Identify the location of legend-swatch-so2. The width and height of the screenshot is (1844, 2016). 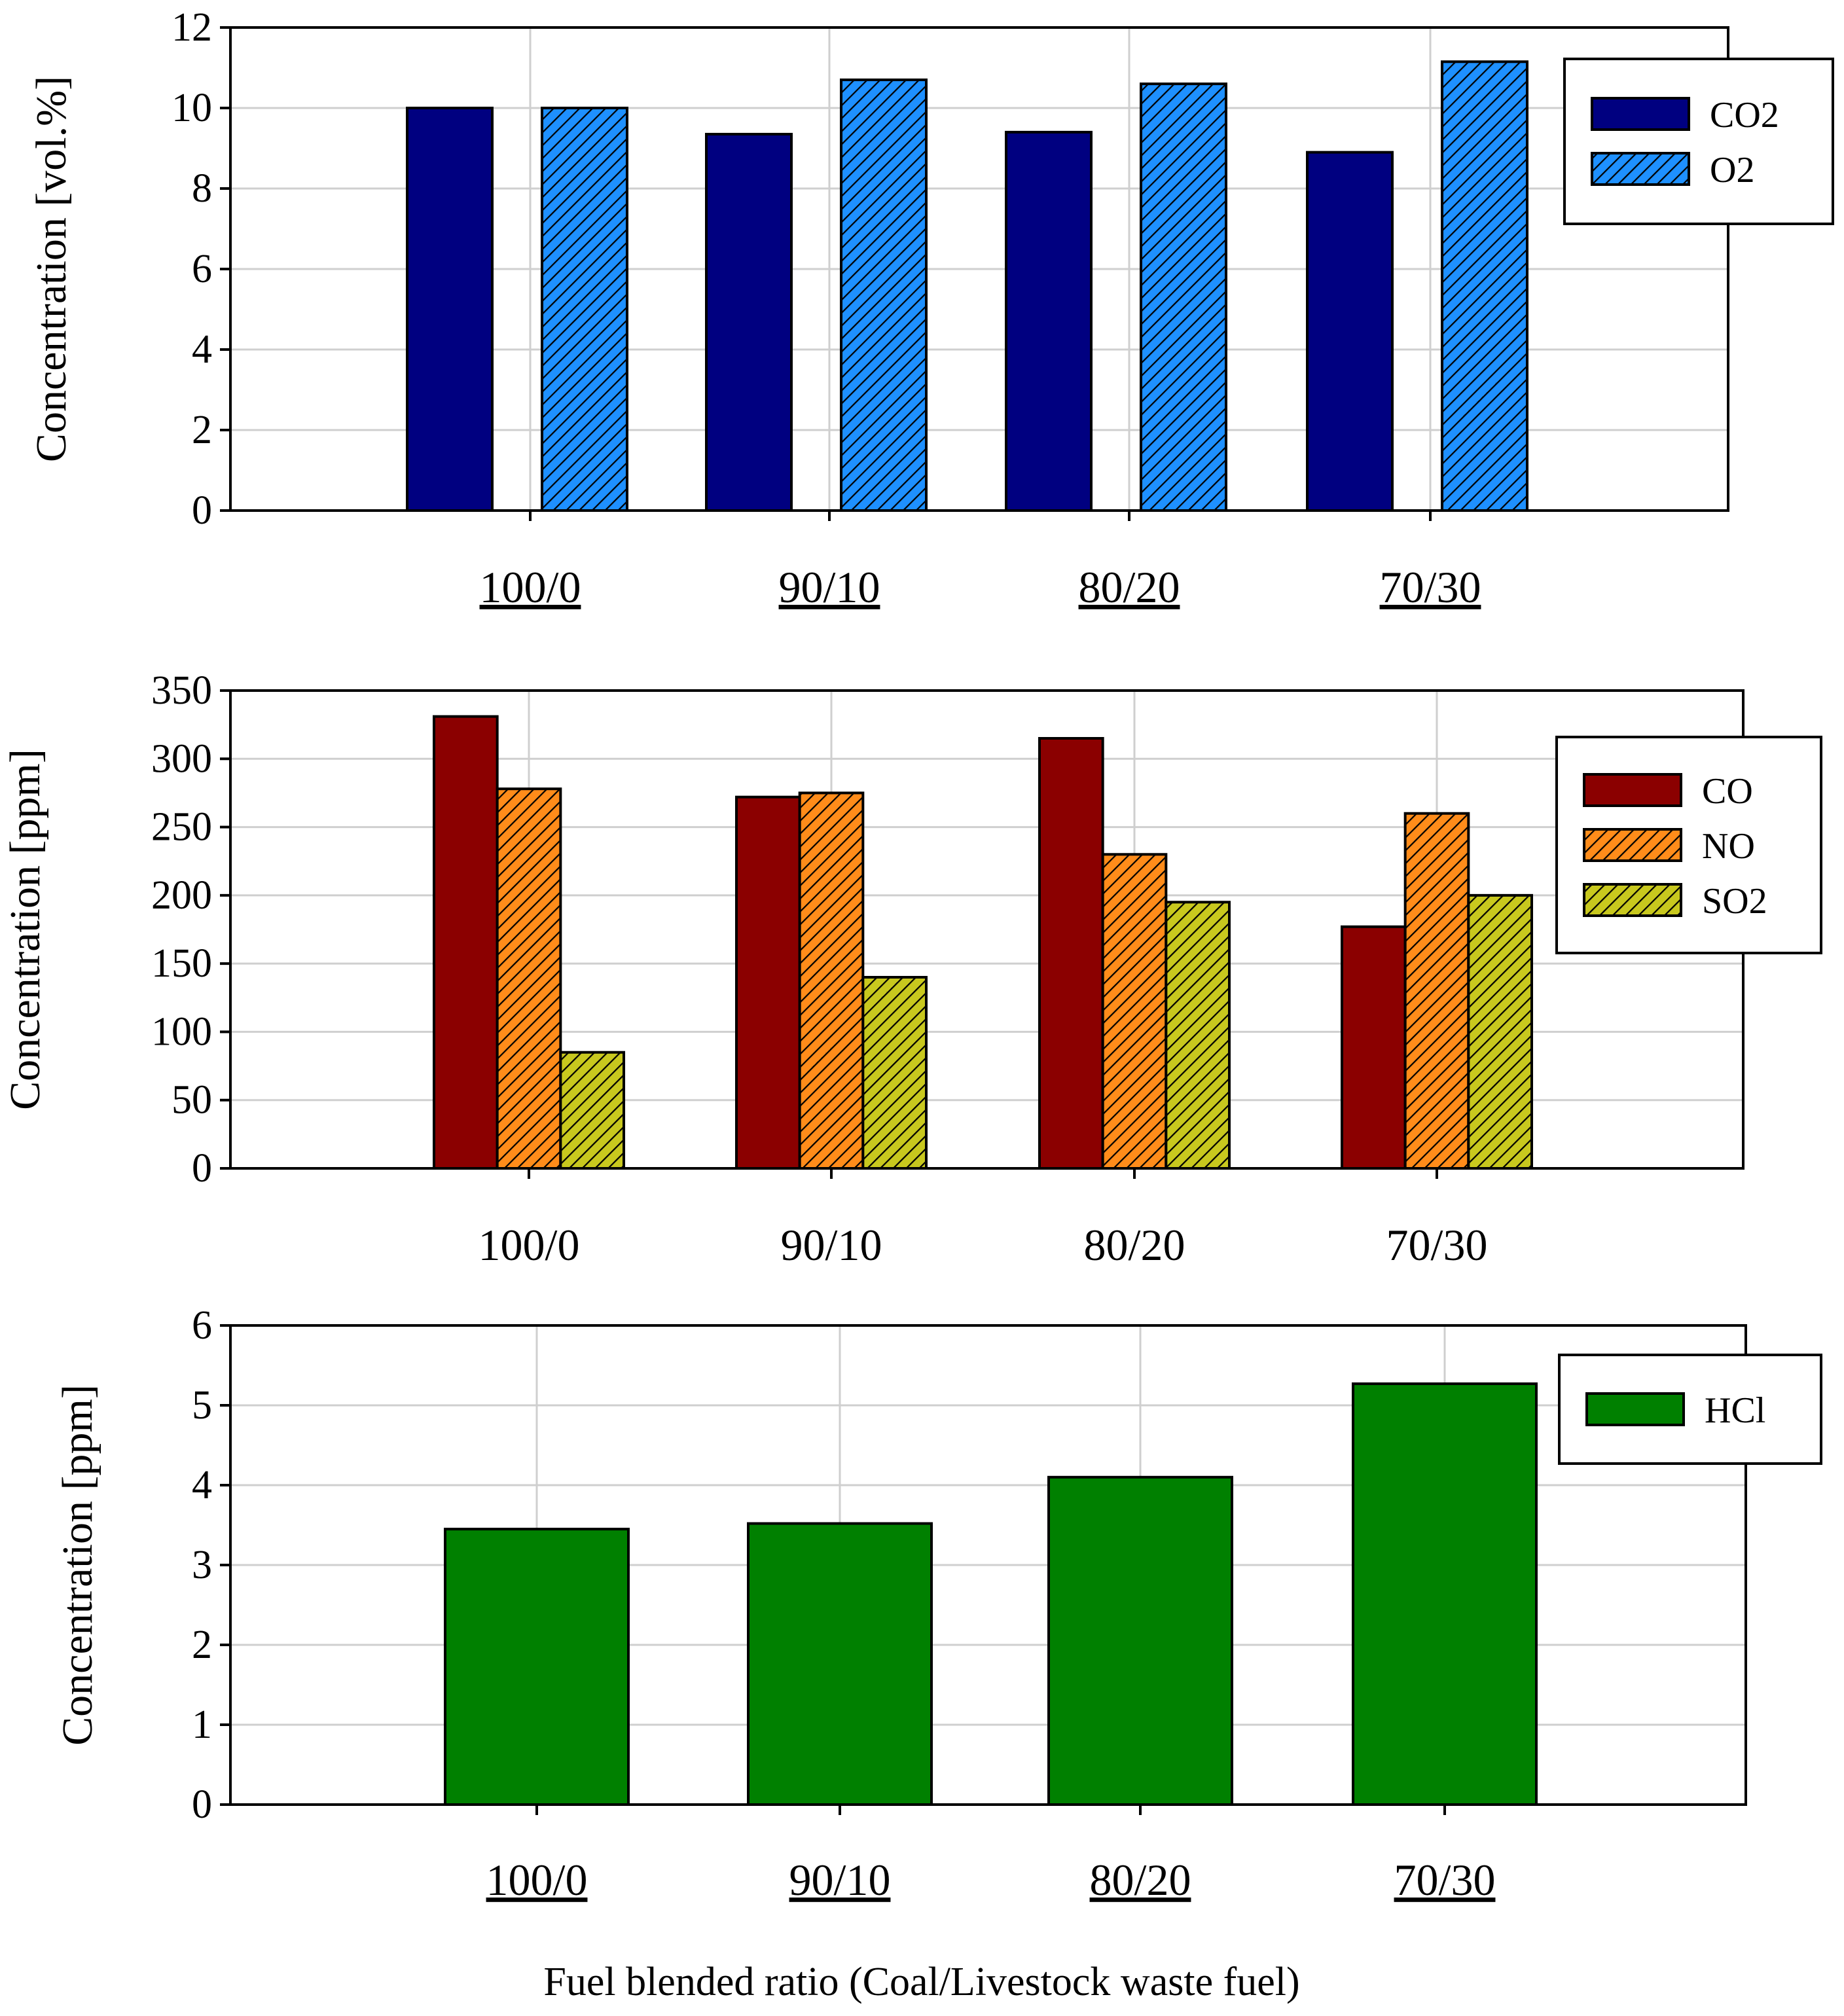
(1632, 900).